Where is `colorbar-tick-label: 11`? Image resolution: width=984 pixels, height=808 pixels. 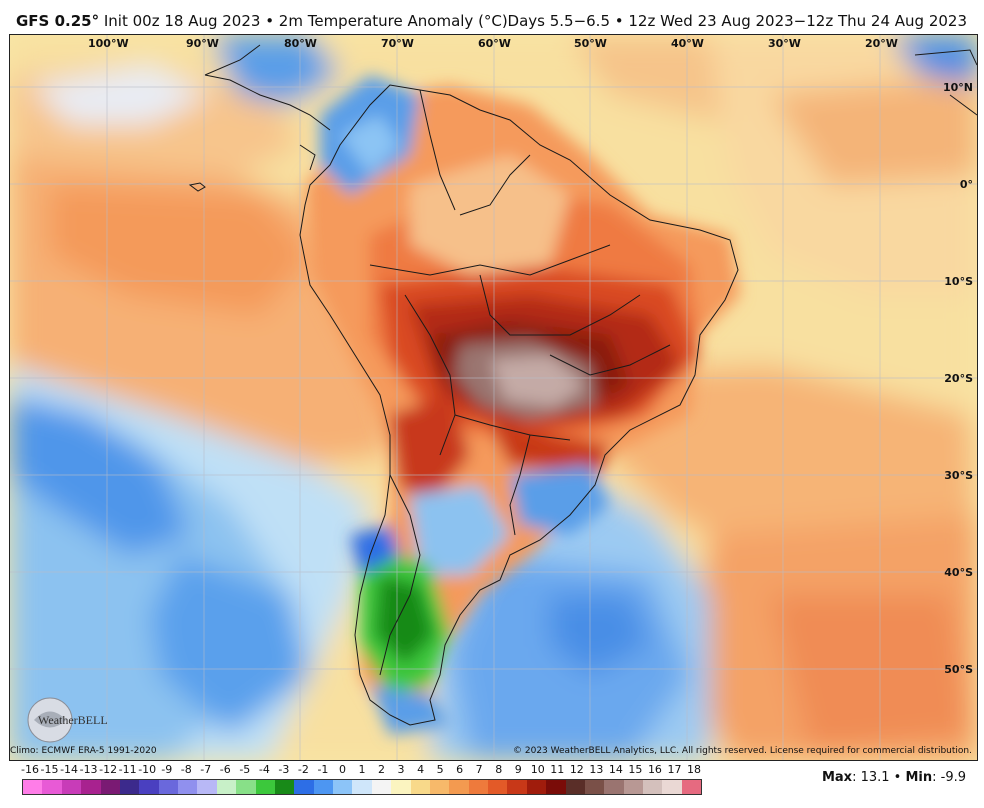
colorbar-tick-label: 11 is located at coordinates (557, 769).